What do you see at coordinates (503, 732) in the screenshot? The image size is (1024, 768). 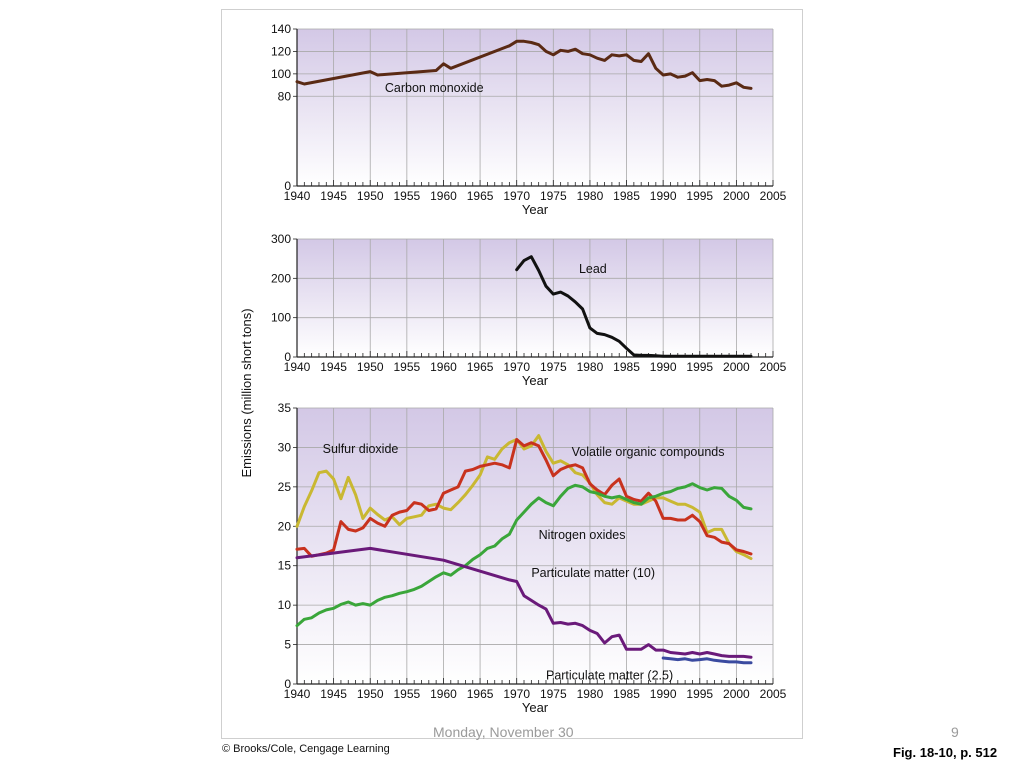 I see `footer-date: Monday, November 30` at bounding box center [503, 732].